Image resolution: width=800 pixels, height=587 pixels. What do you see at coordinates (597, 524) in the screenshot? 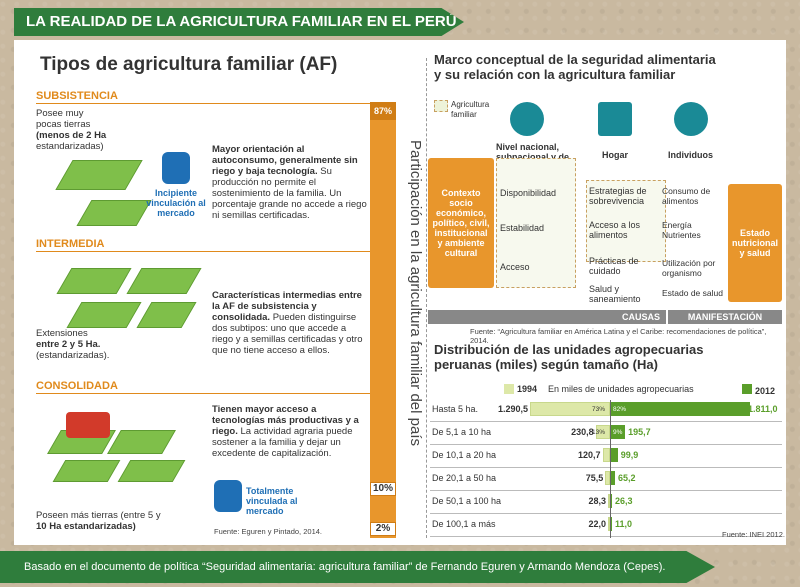
I see `value-1994: 22,0` at bounding box center [597, 524].